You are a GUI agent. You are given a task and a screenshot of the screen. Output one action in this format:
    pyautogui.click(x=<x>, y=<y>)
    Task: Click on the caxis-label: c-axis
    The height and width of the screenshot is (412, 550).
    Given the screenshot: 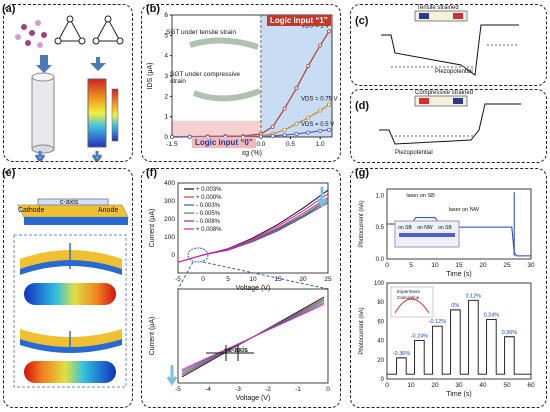 What is the action you would take?
    pyautogui.click(x=69, y=202)
    